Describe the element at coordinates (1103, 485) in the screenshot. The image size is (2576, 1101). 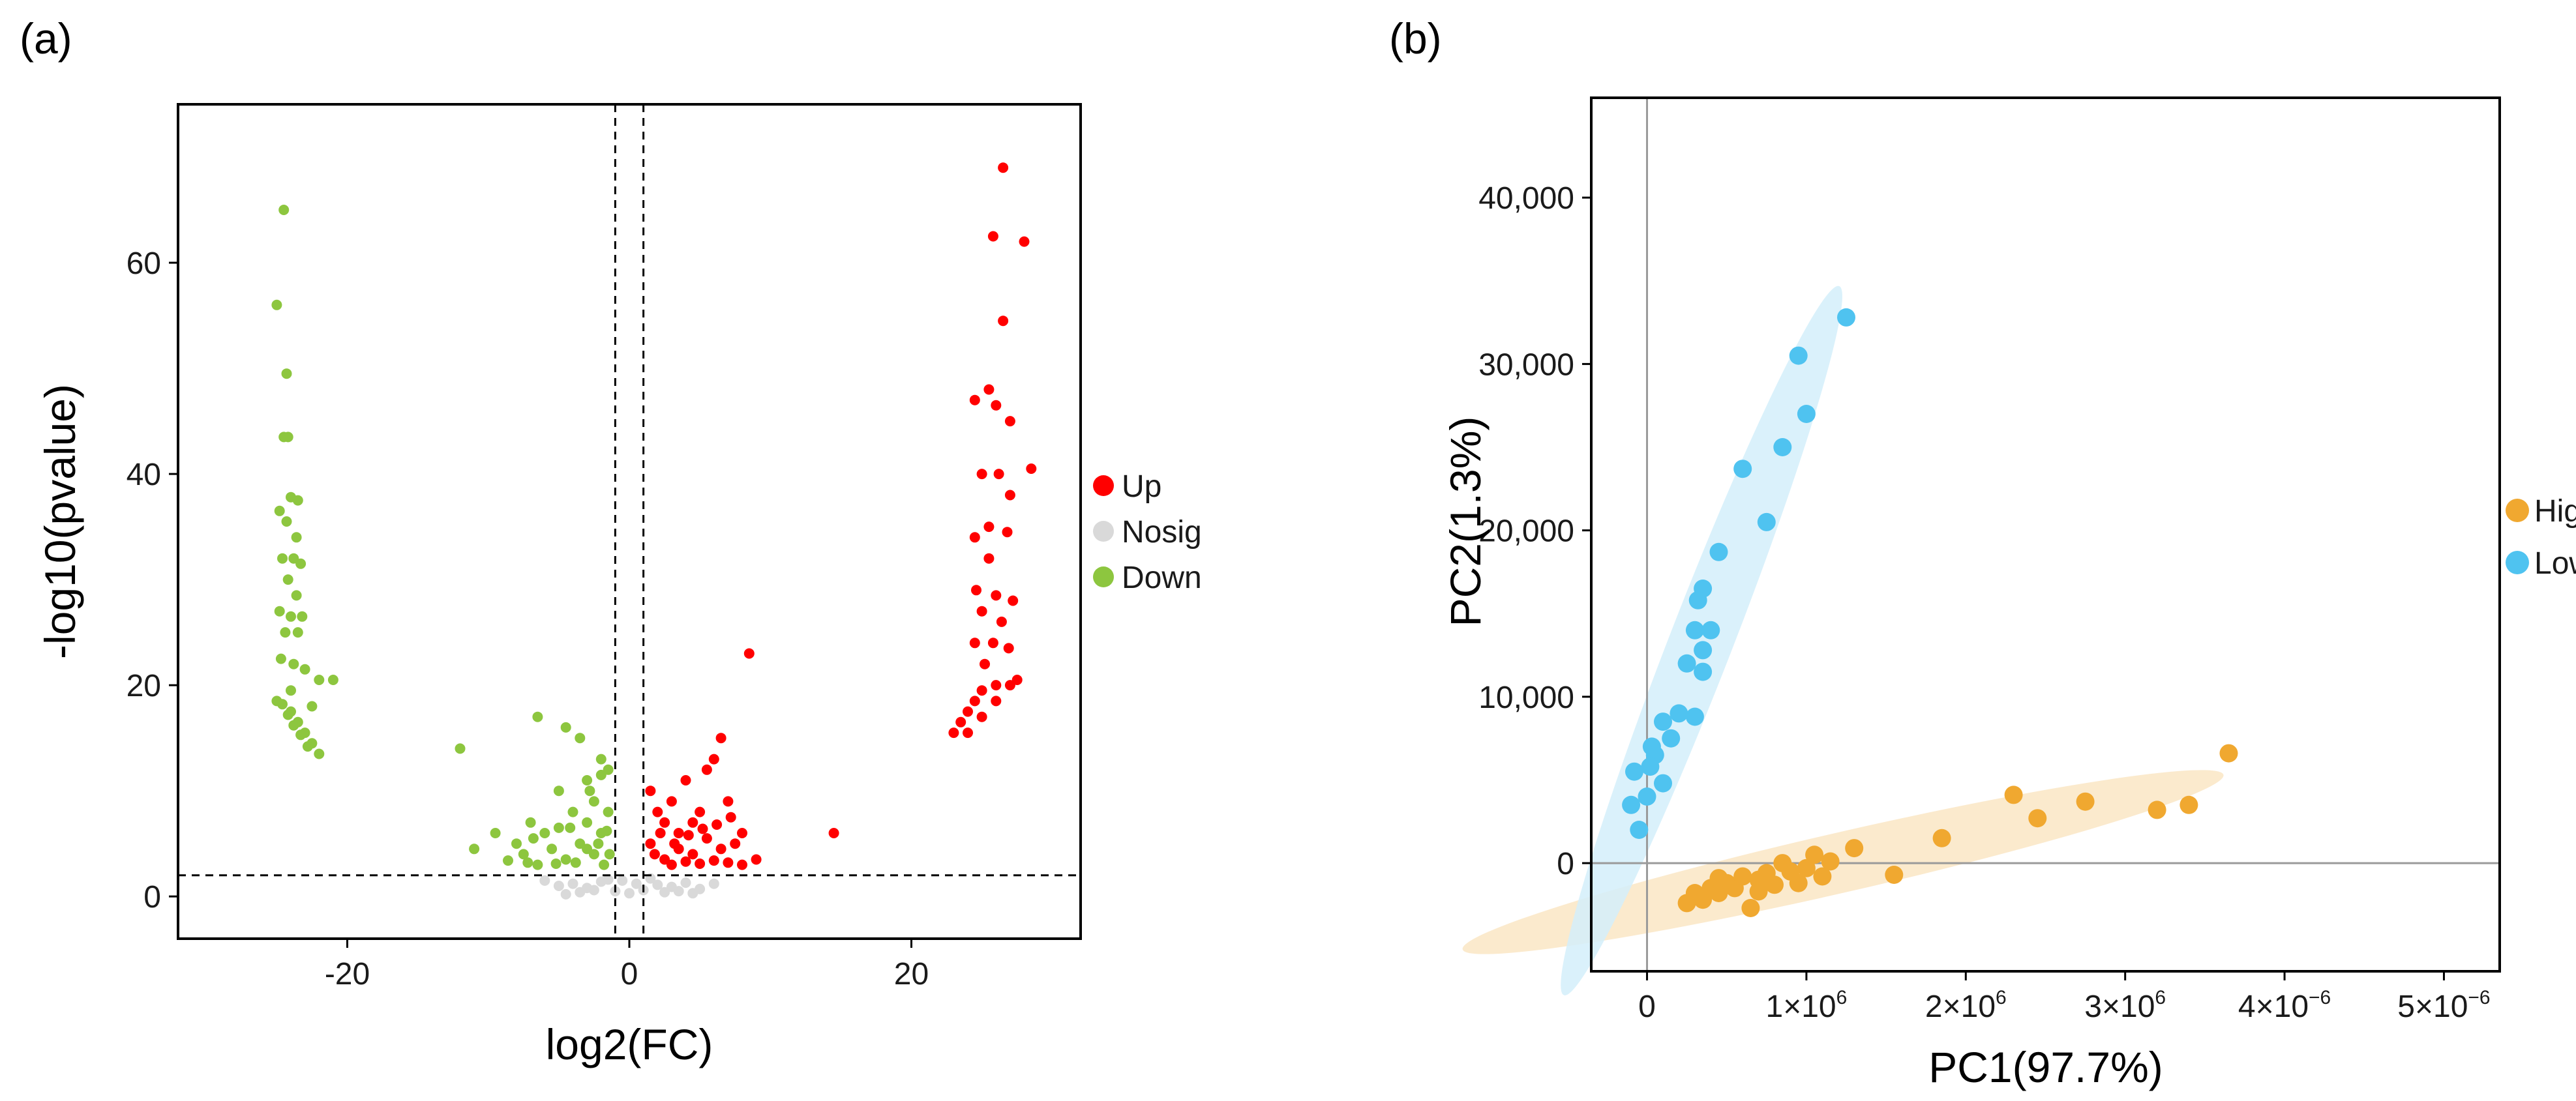
I see `legend-key-up` at that location.